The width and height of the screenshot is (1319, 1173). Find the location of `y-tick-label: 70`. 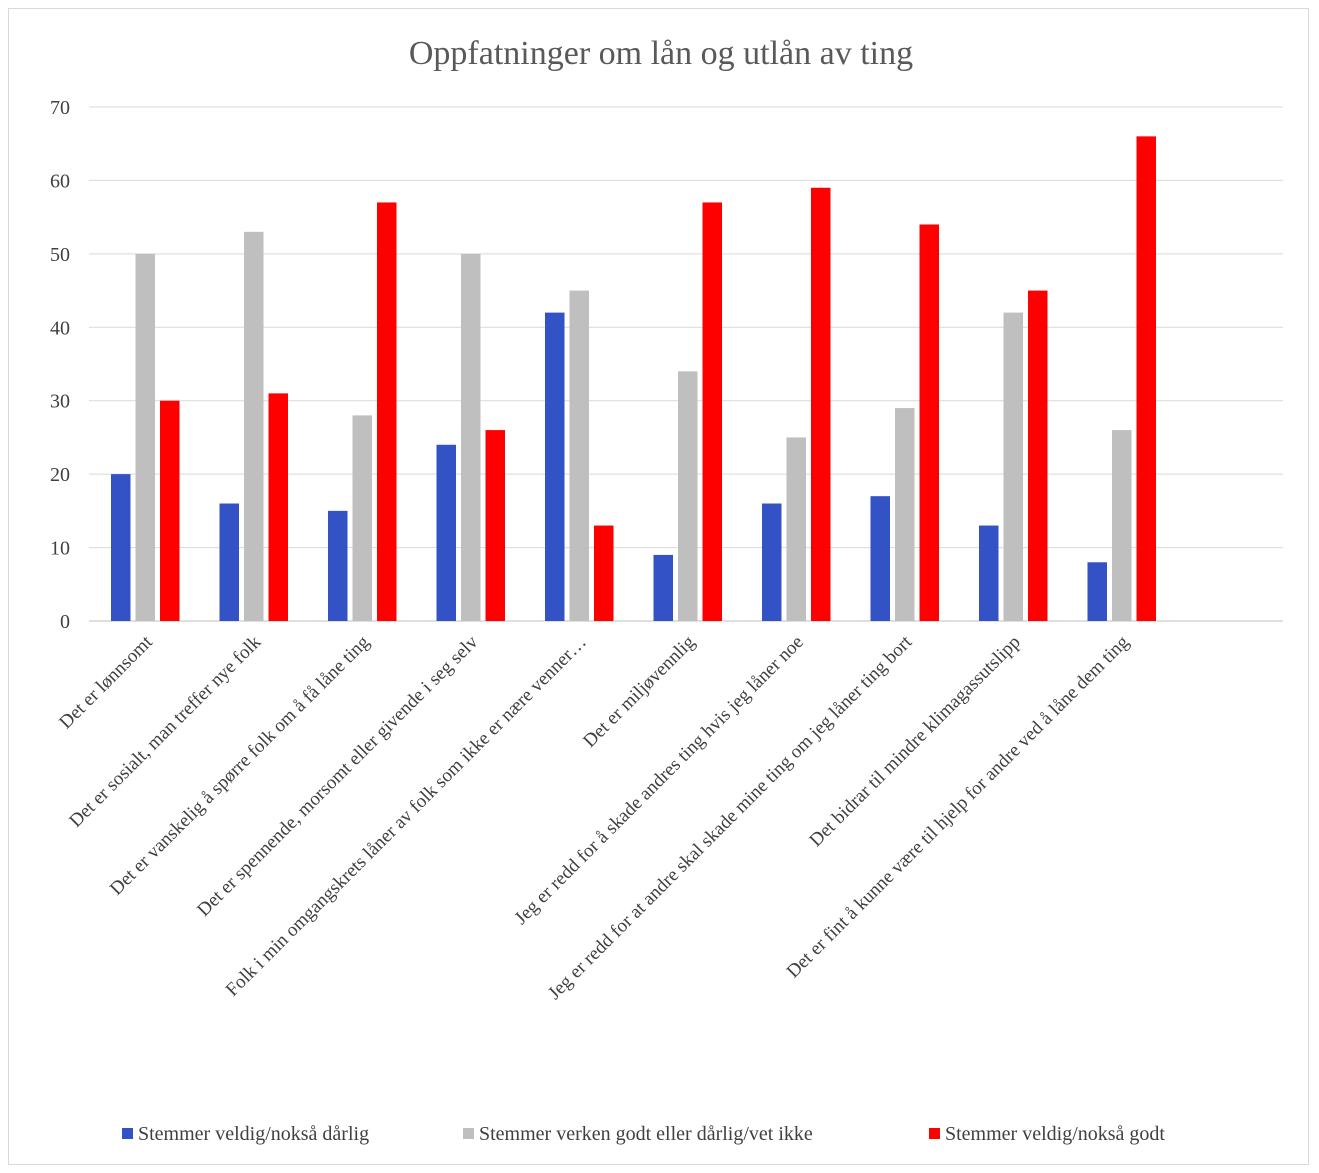

y-tick-label: 70 is located at coordinates (60, 108).